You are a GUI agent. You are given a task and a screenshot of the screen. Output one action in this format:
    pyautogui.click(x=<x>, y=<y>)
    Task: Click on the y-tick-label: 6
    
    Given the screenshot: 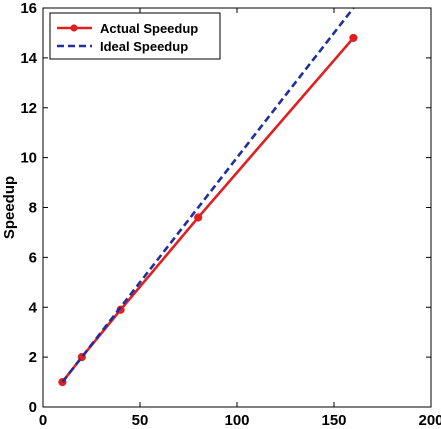 What is the action you would take?
    pyautogui.click(x=33, y=257)
    